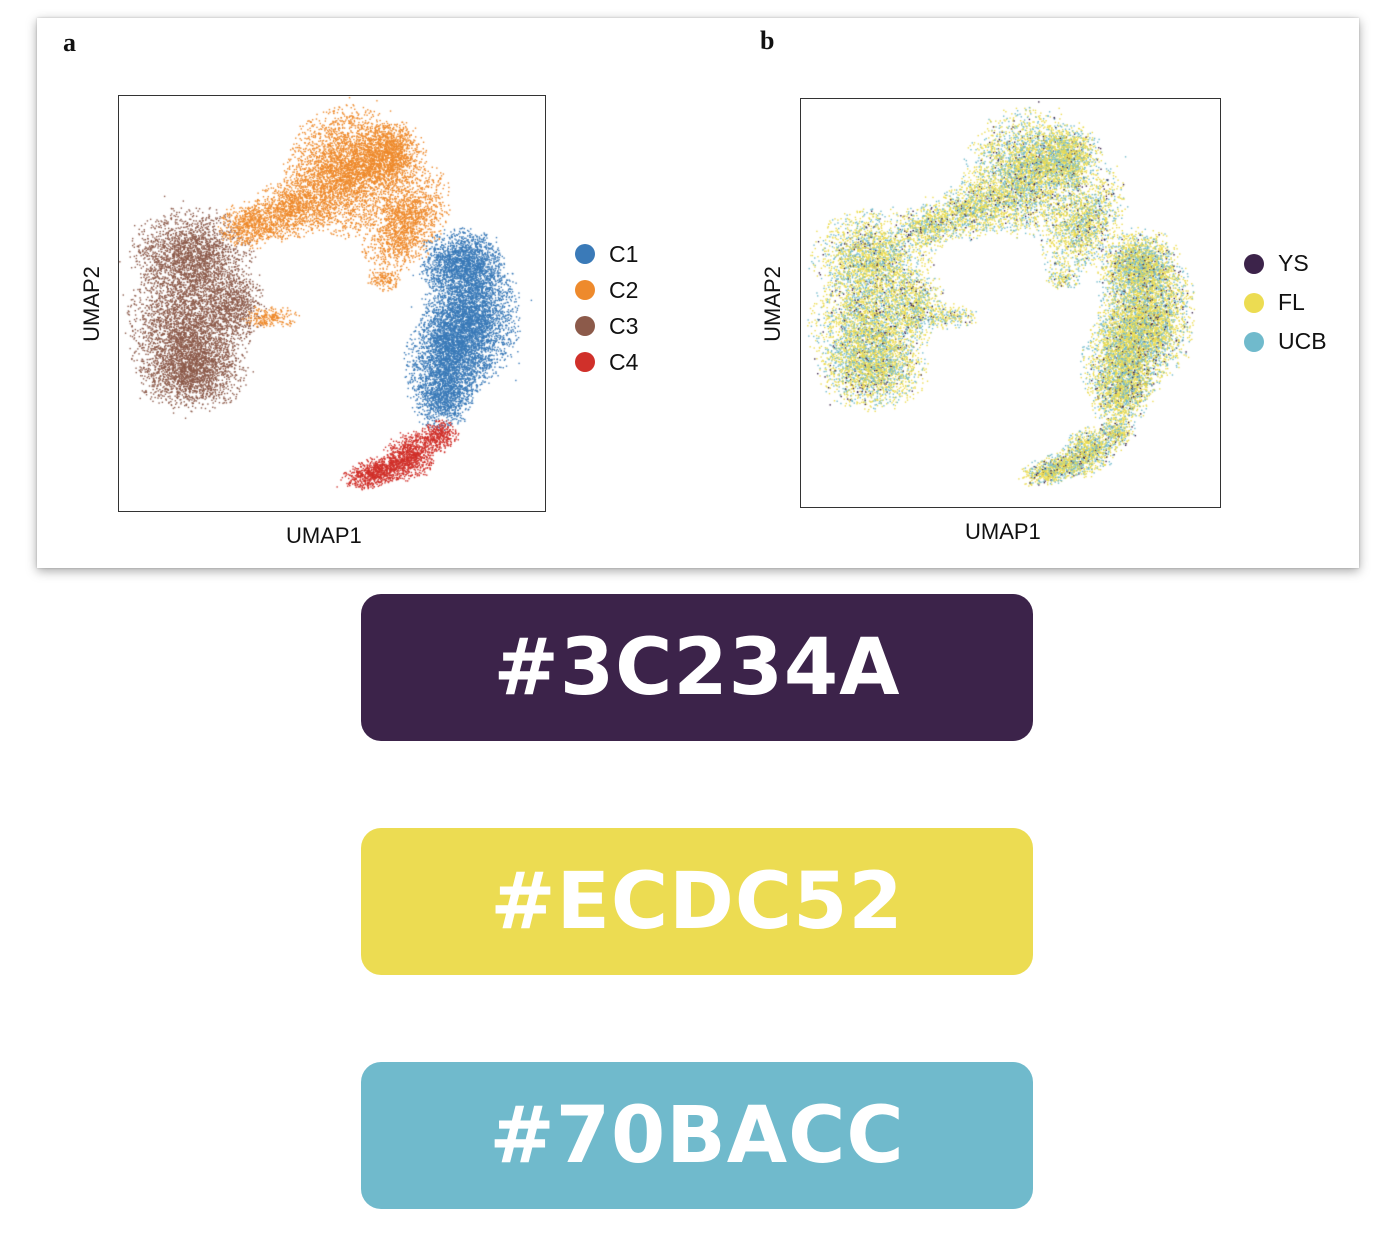  I want to click on legend-label-ucb: UCB, so click(1302, 341).